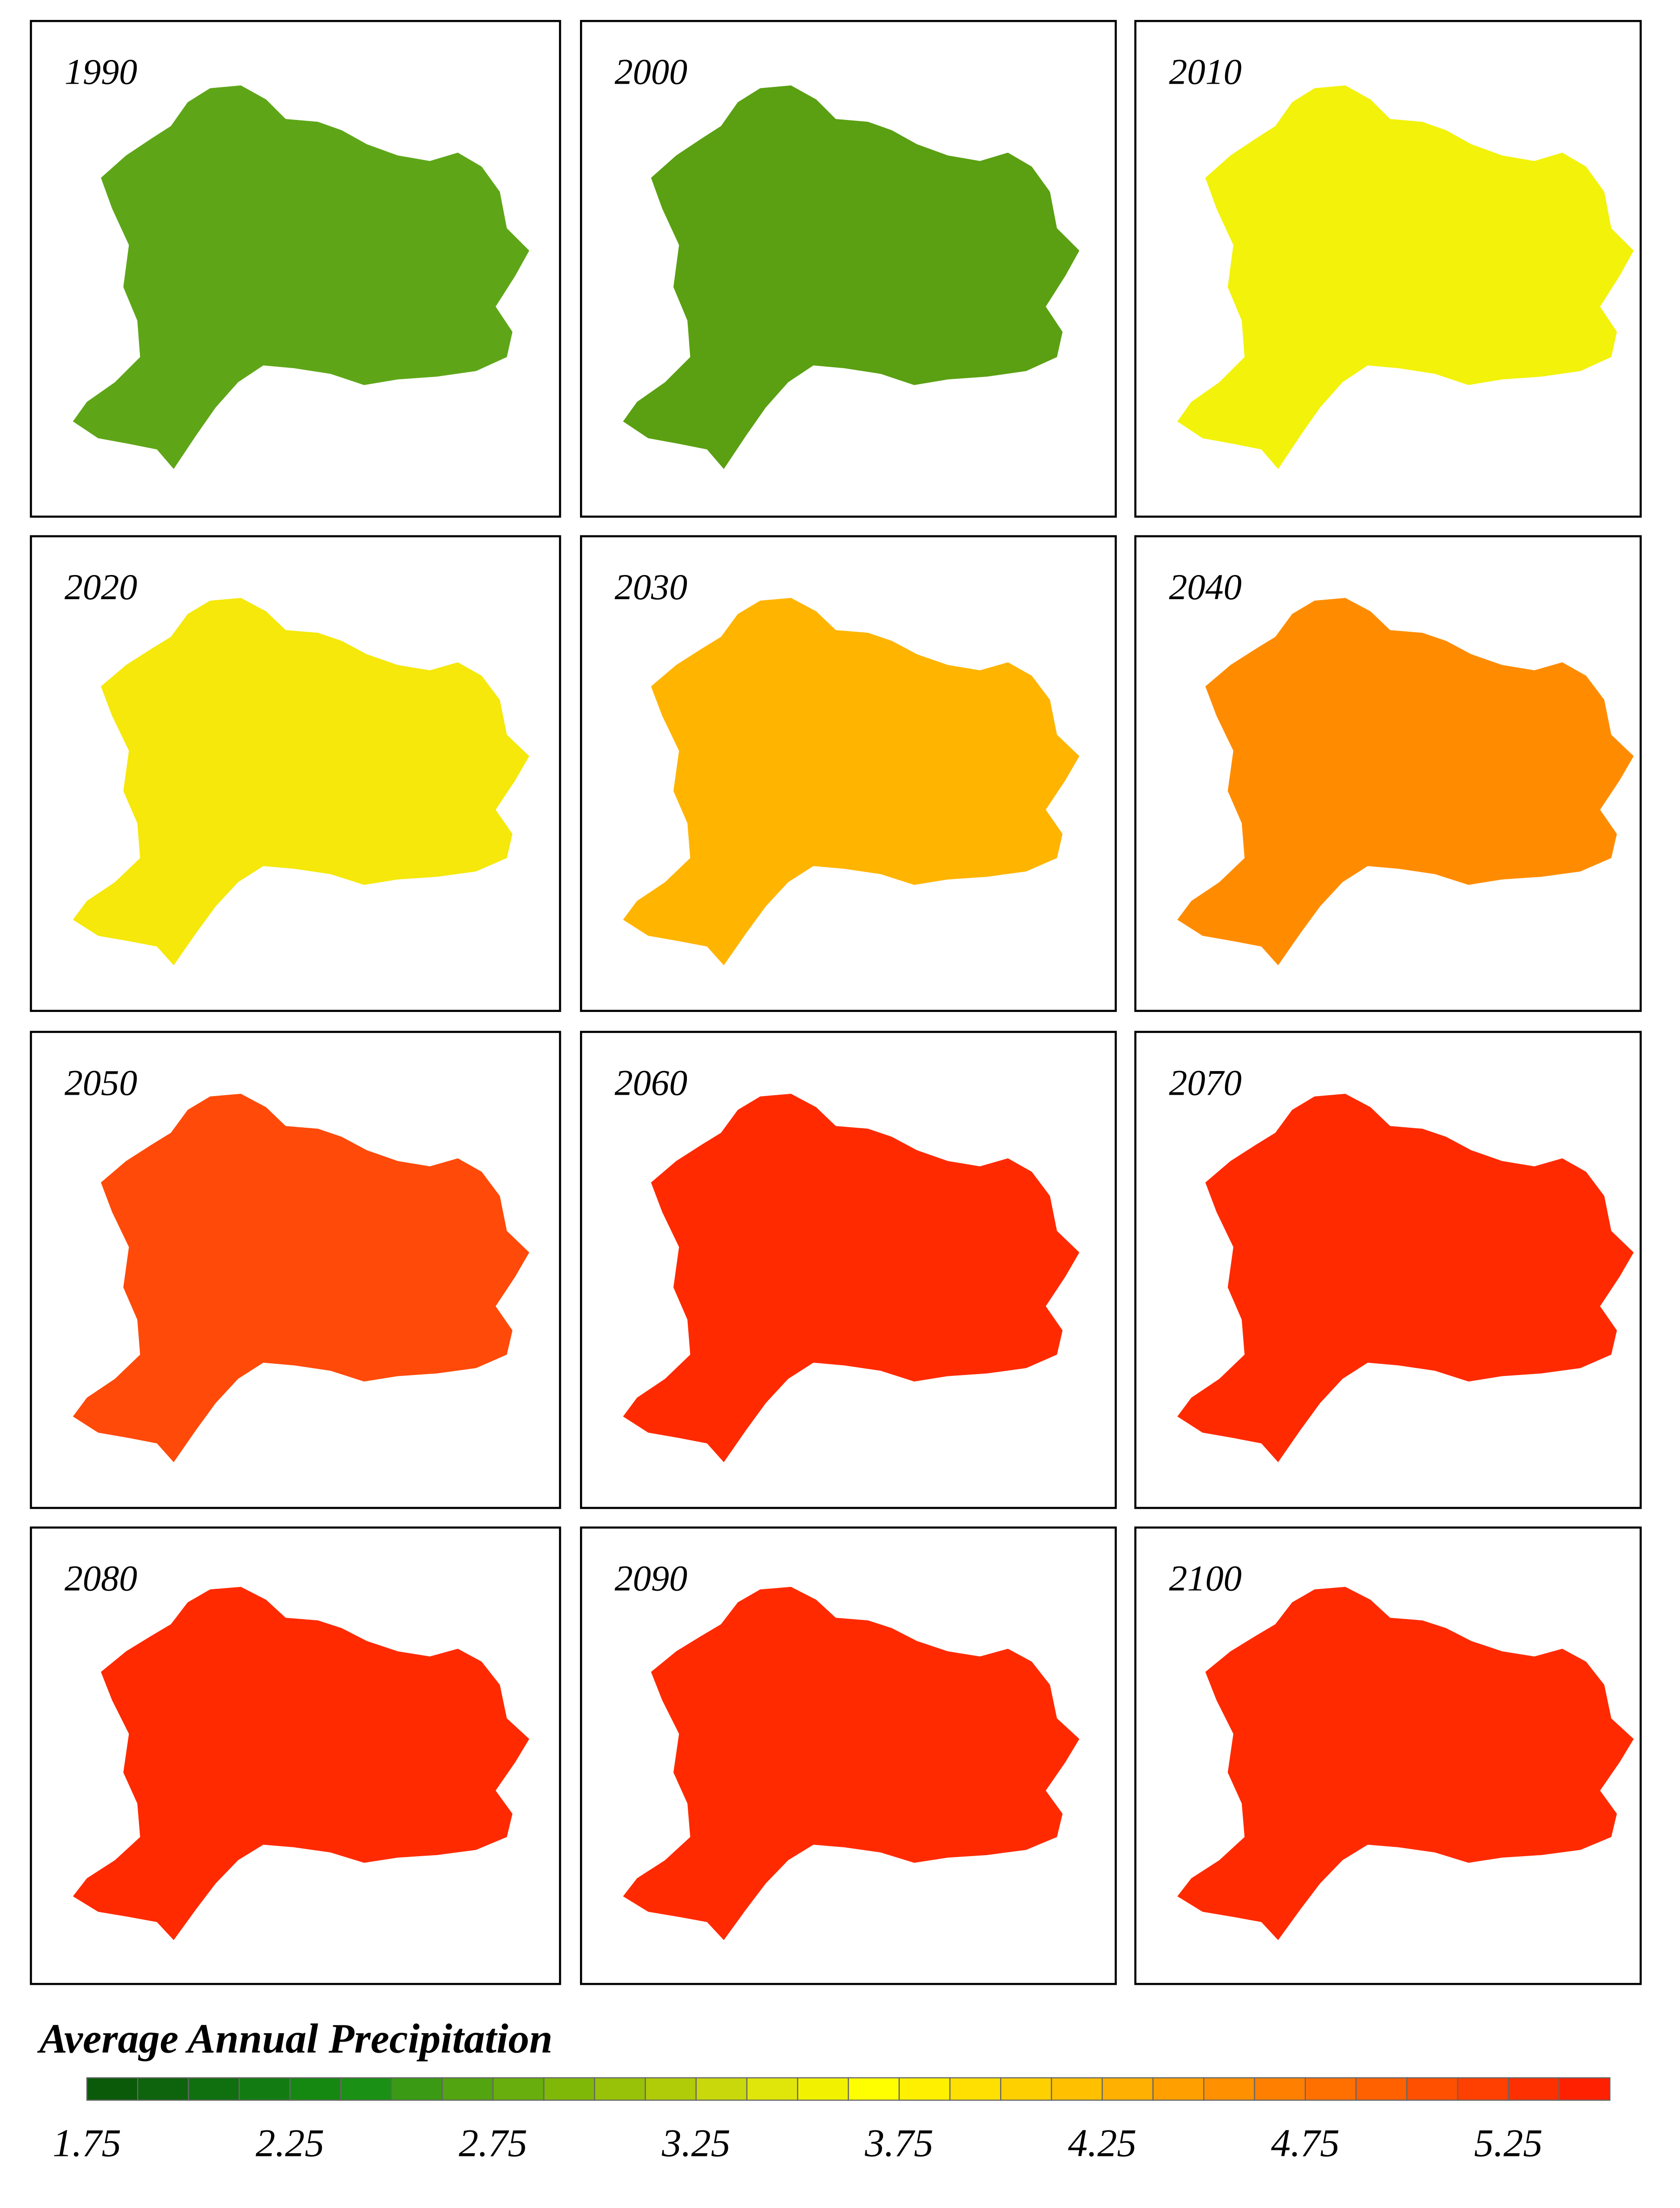 Image resolution: width=1680 pixels, height=2208 pixels. I want to click on map-panel: 1990, so click(295, 269).